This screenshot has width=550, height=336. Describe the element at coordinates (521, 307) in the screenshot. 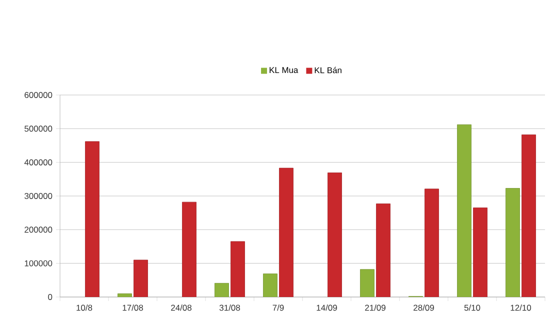

I see `x-tick-label: 12/10` at that location.